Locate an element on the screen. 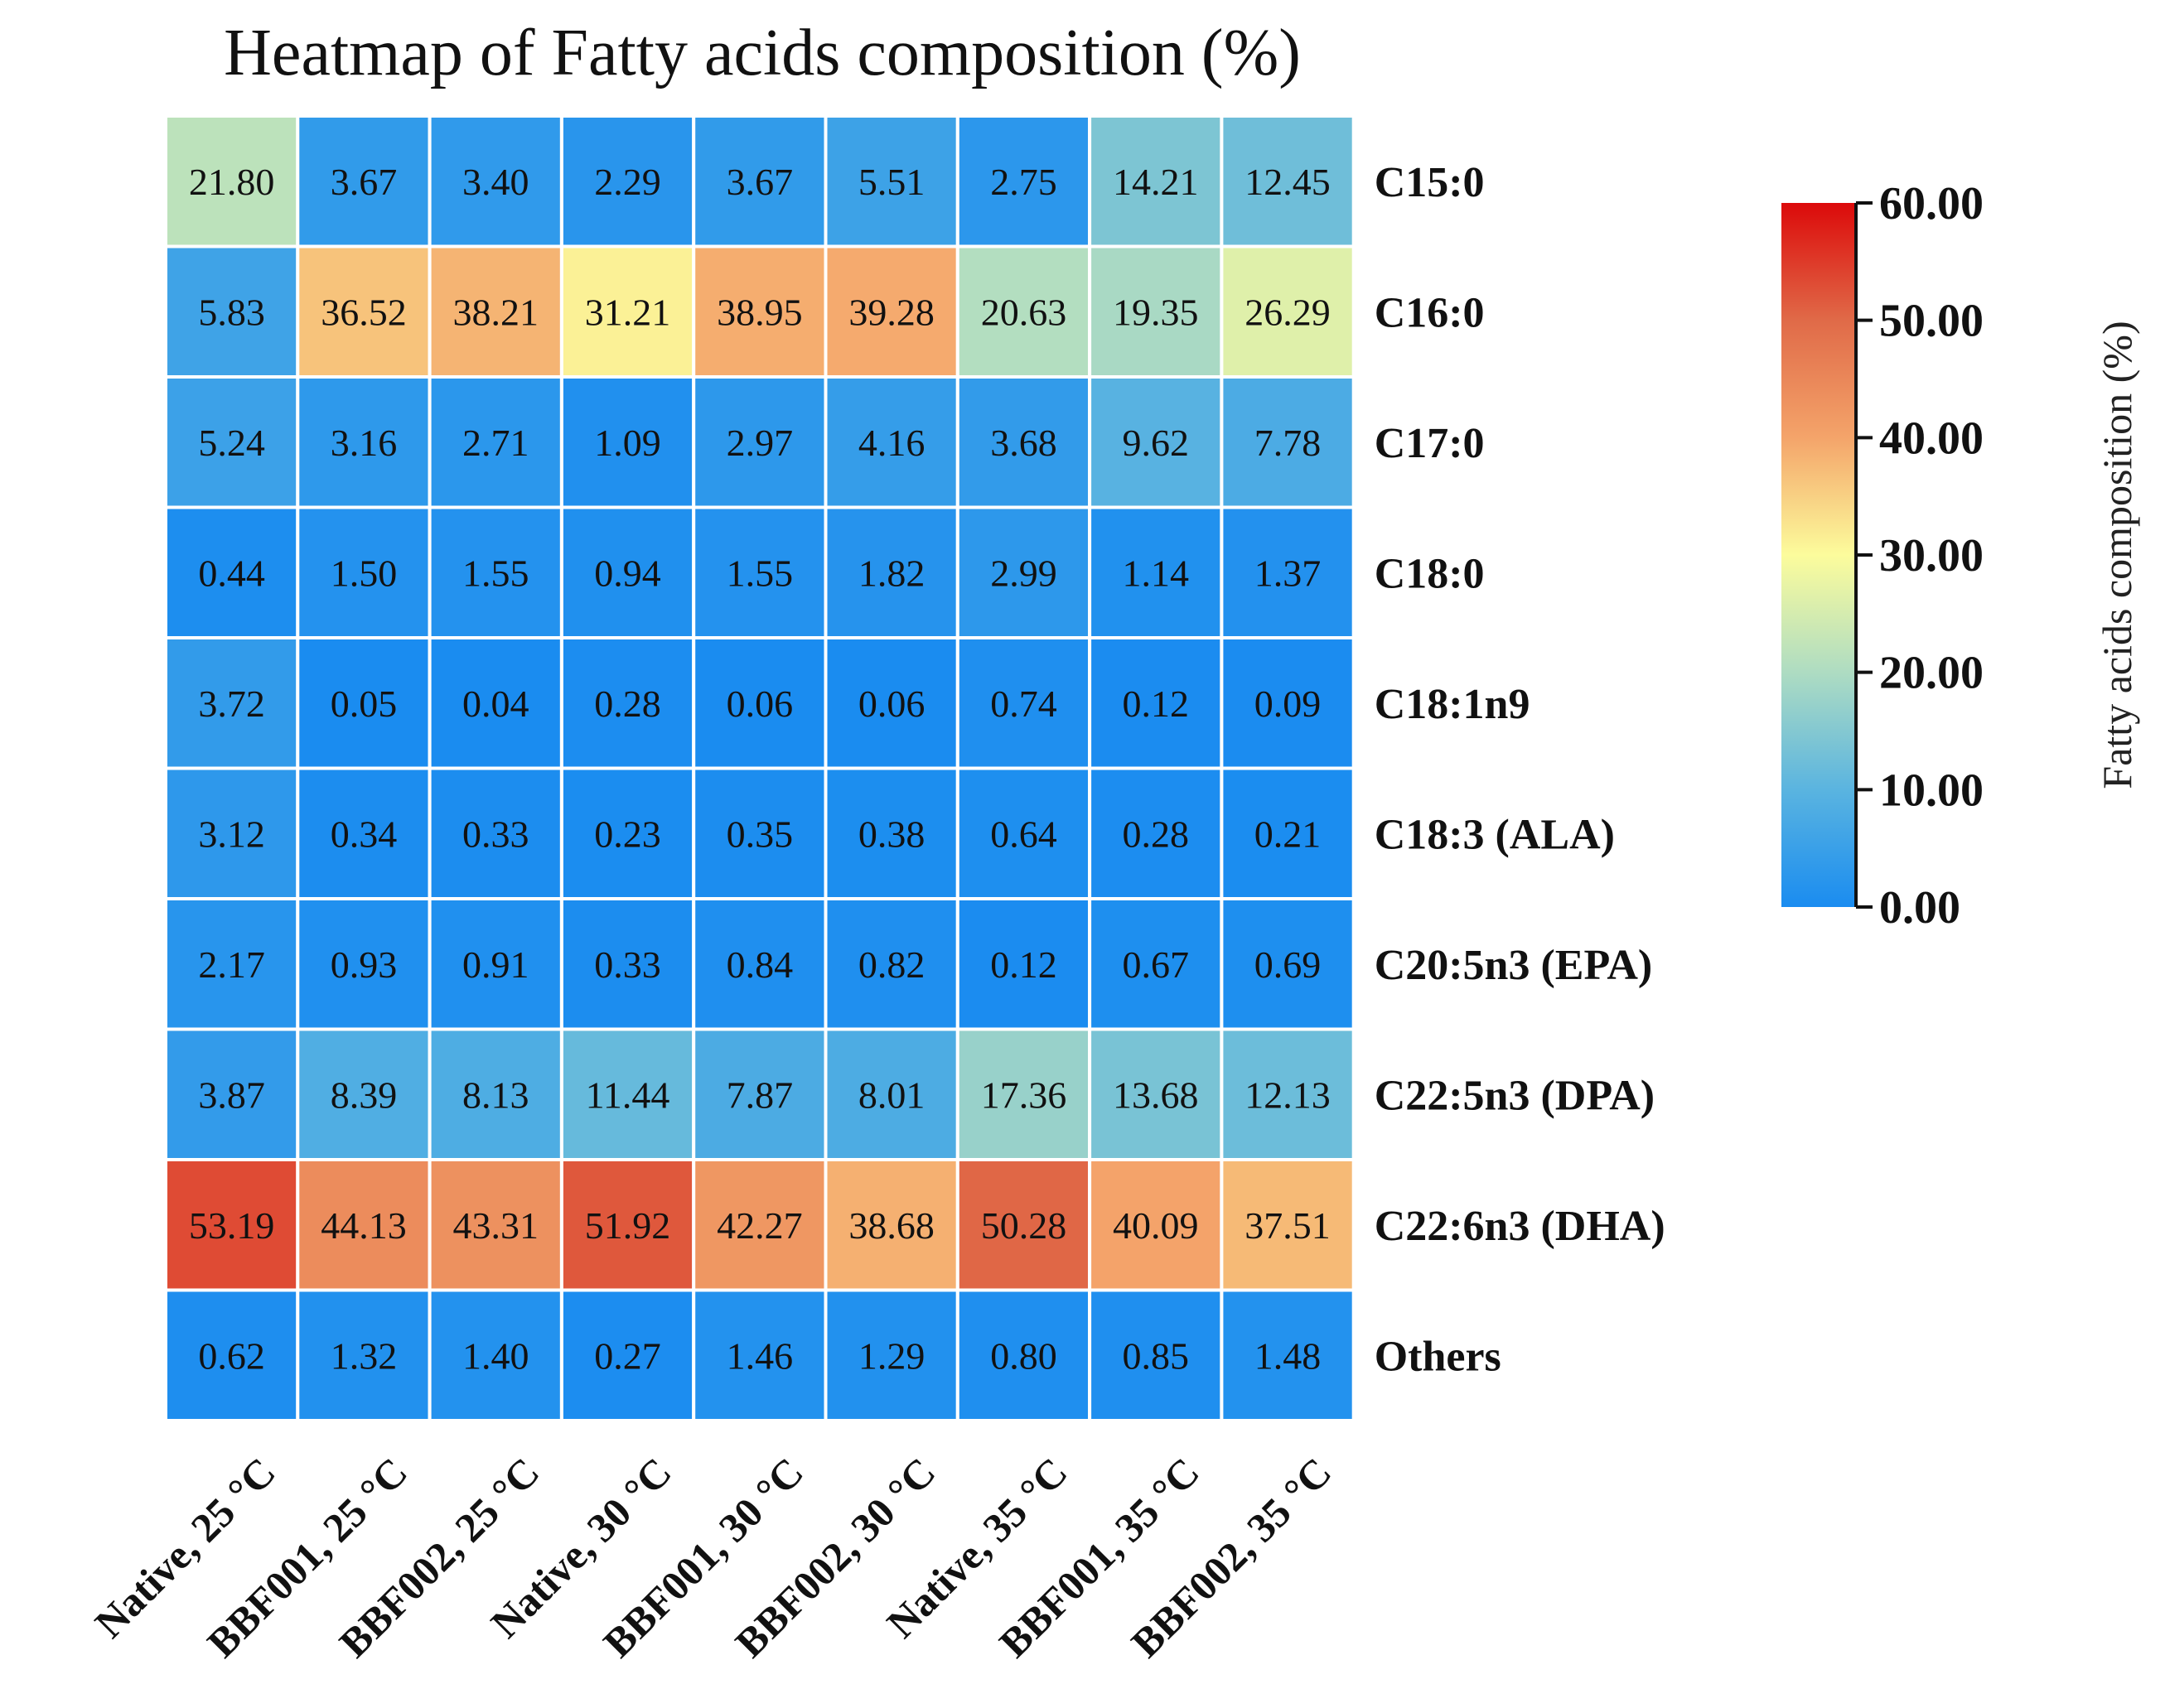  cell-value-label: 3.12 is located at coordinates (231, 834).